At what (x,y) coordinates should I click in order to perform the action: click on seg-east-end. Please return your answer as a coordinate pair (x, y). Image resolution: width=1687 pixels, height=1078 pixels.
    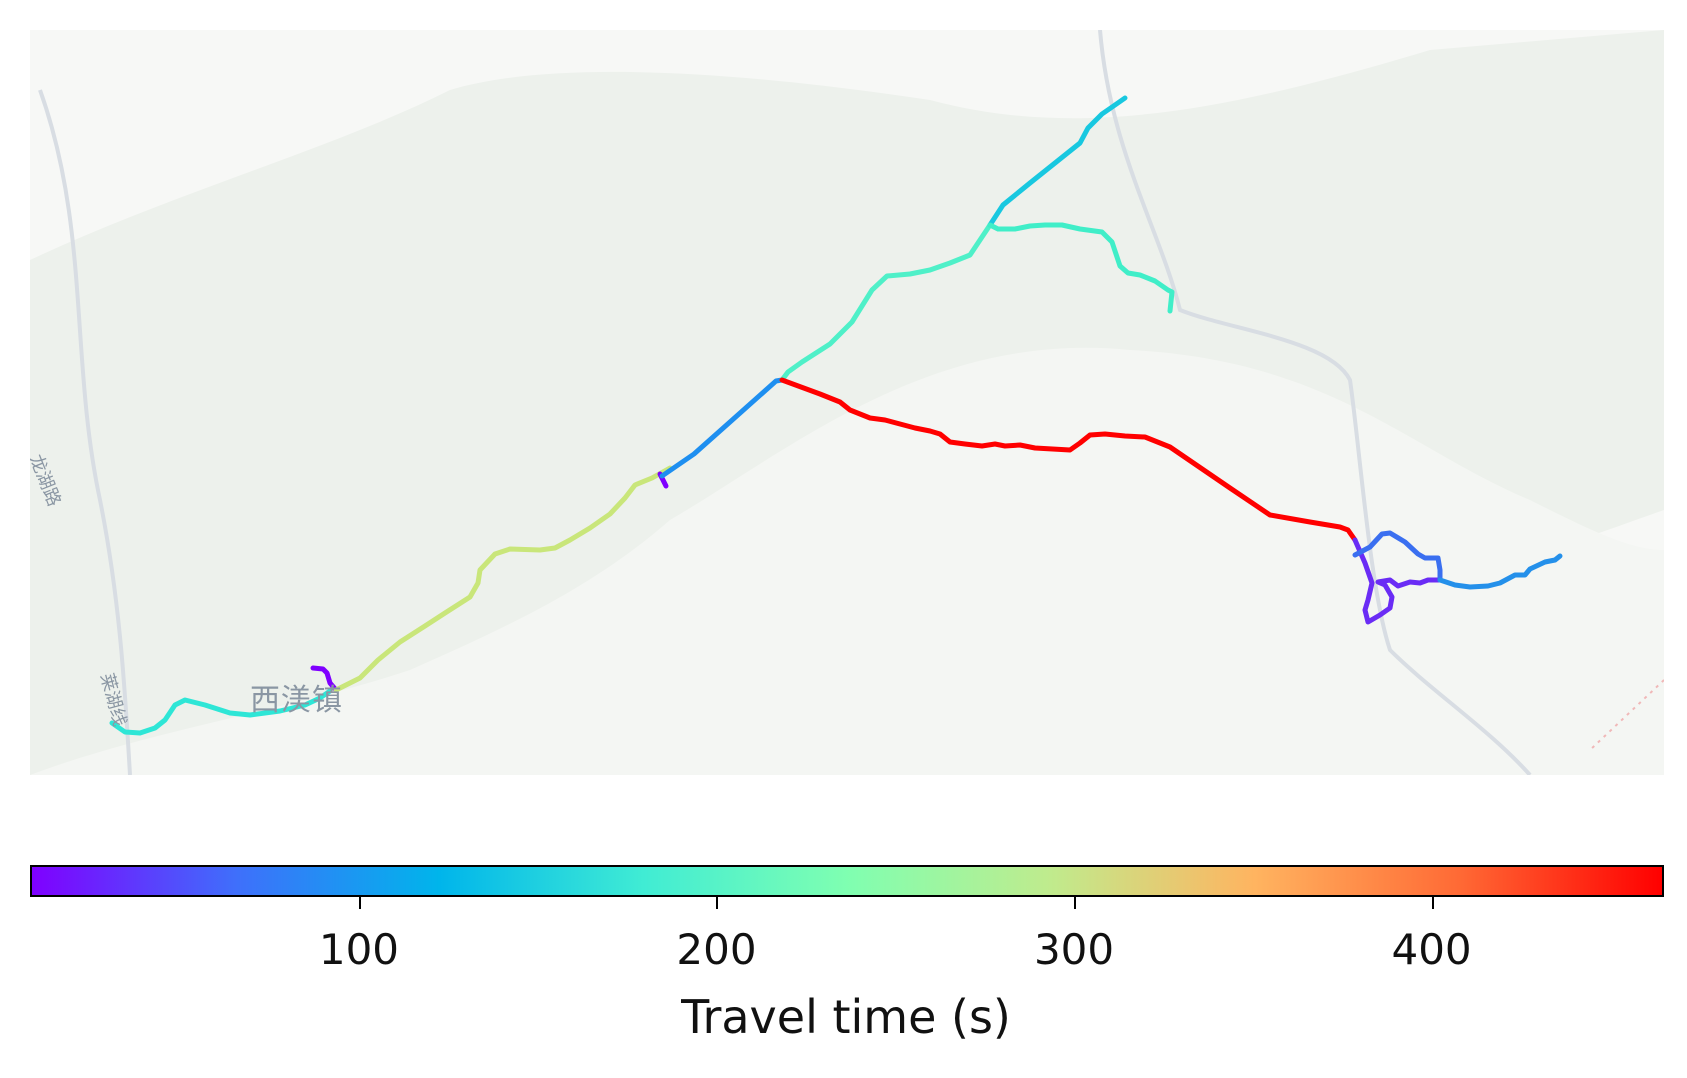
    Looking at the image, I should click on (1500, 571).